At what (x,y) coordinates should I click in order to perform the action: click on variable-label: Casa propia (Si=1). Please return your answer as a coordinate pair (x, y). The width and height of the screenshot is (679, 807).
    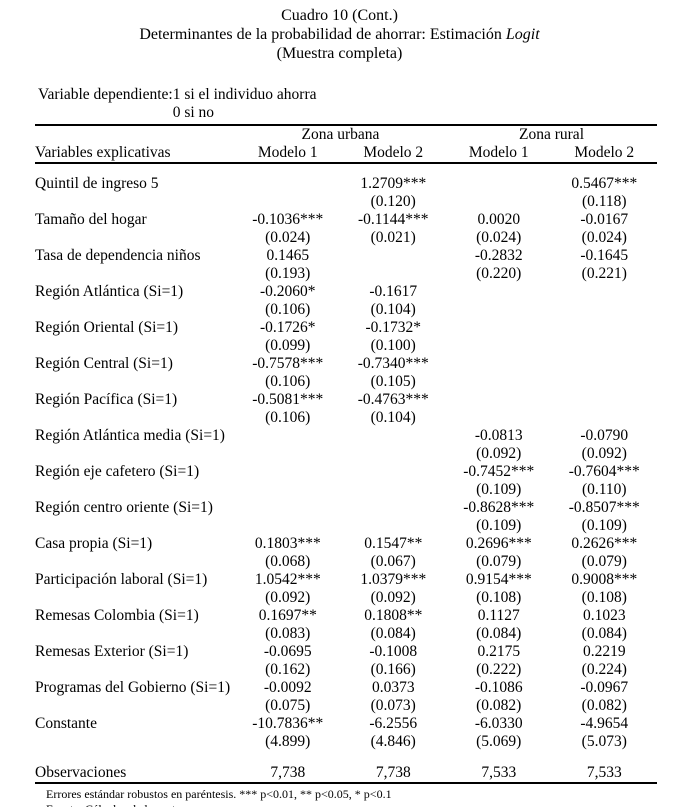
    Looking at the image, I should click on (94, 543).